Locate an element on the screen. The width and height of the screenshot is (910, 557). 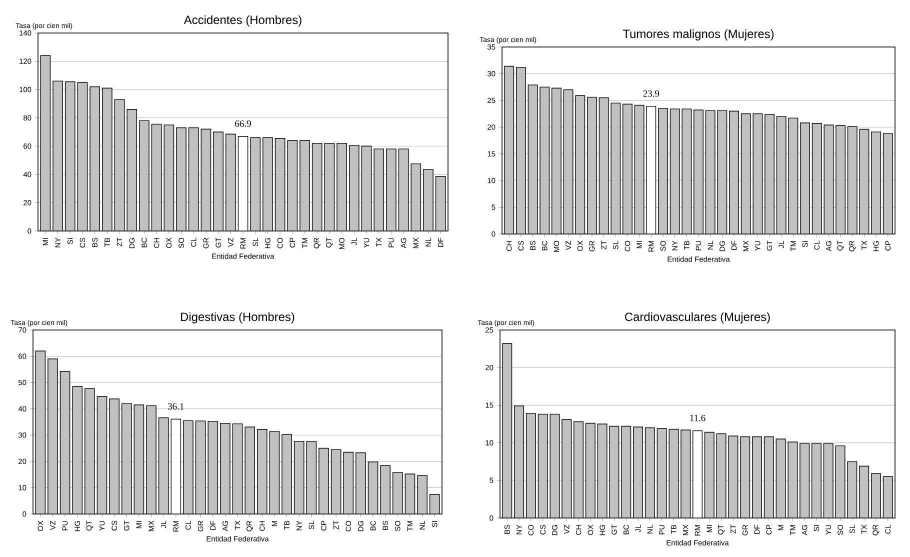
data-label: 23.9 is located at coordinates (651, 93).